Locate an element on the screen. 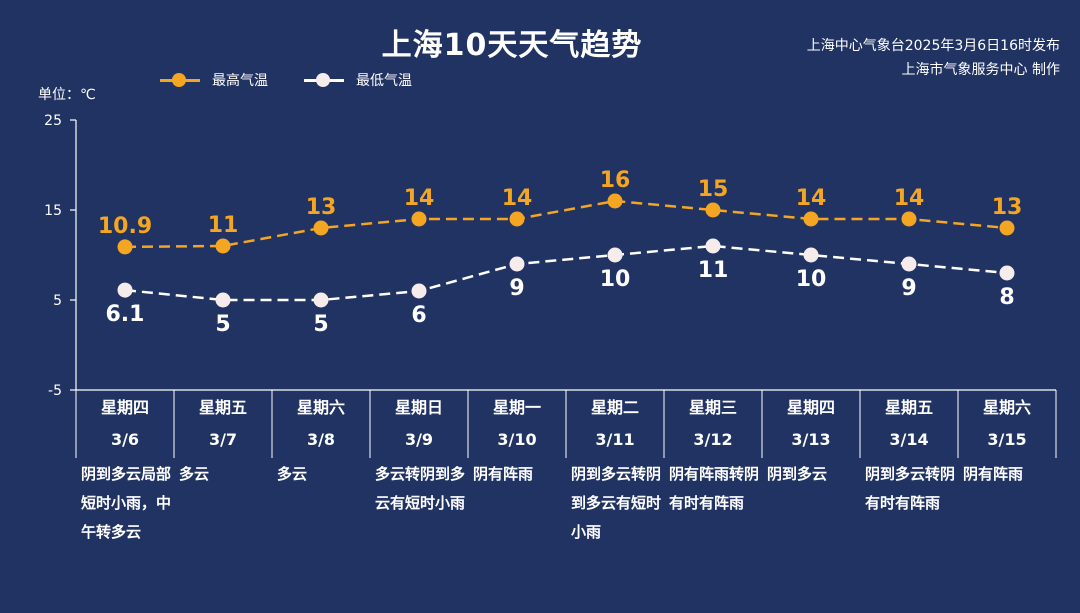 The width and height of the screenshot is (1080, 613). day-weather-text: 阴到多云转阴有时有阵雨 is located at coordinates (910, 488).